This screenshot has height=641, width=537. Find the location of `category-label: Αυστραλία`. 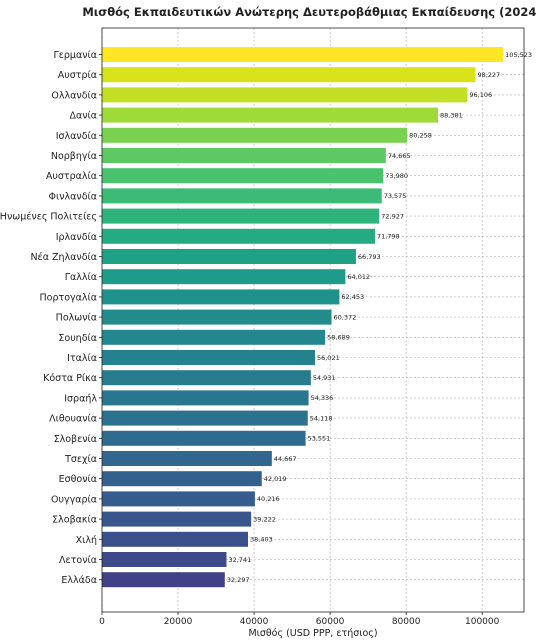

category-label: Αυστραλία is located at coordinates (71, 176).